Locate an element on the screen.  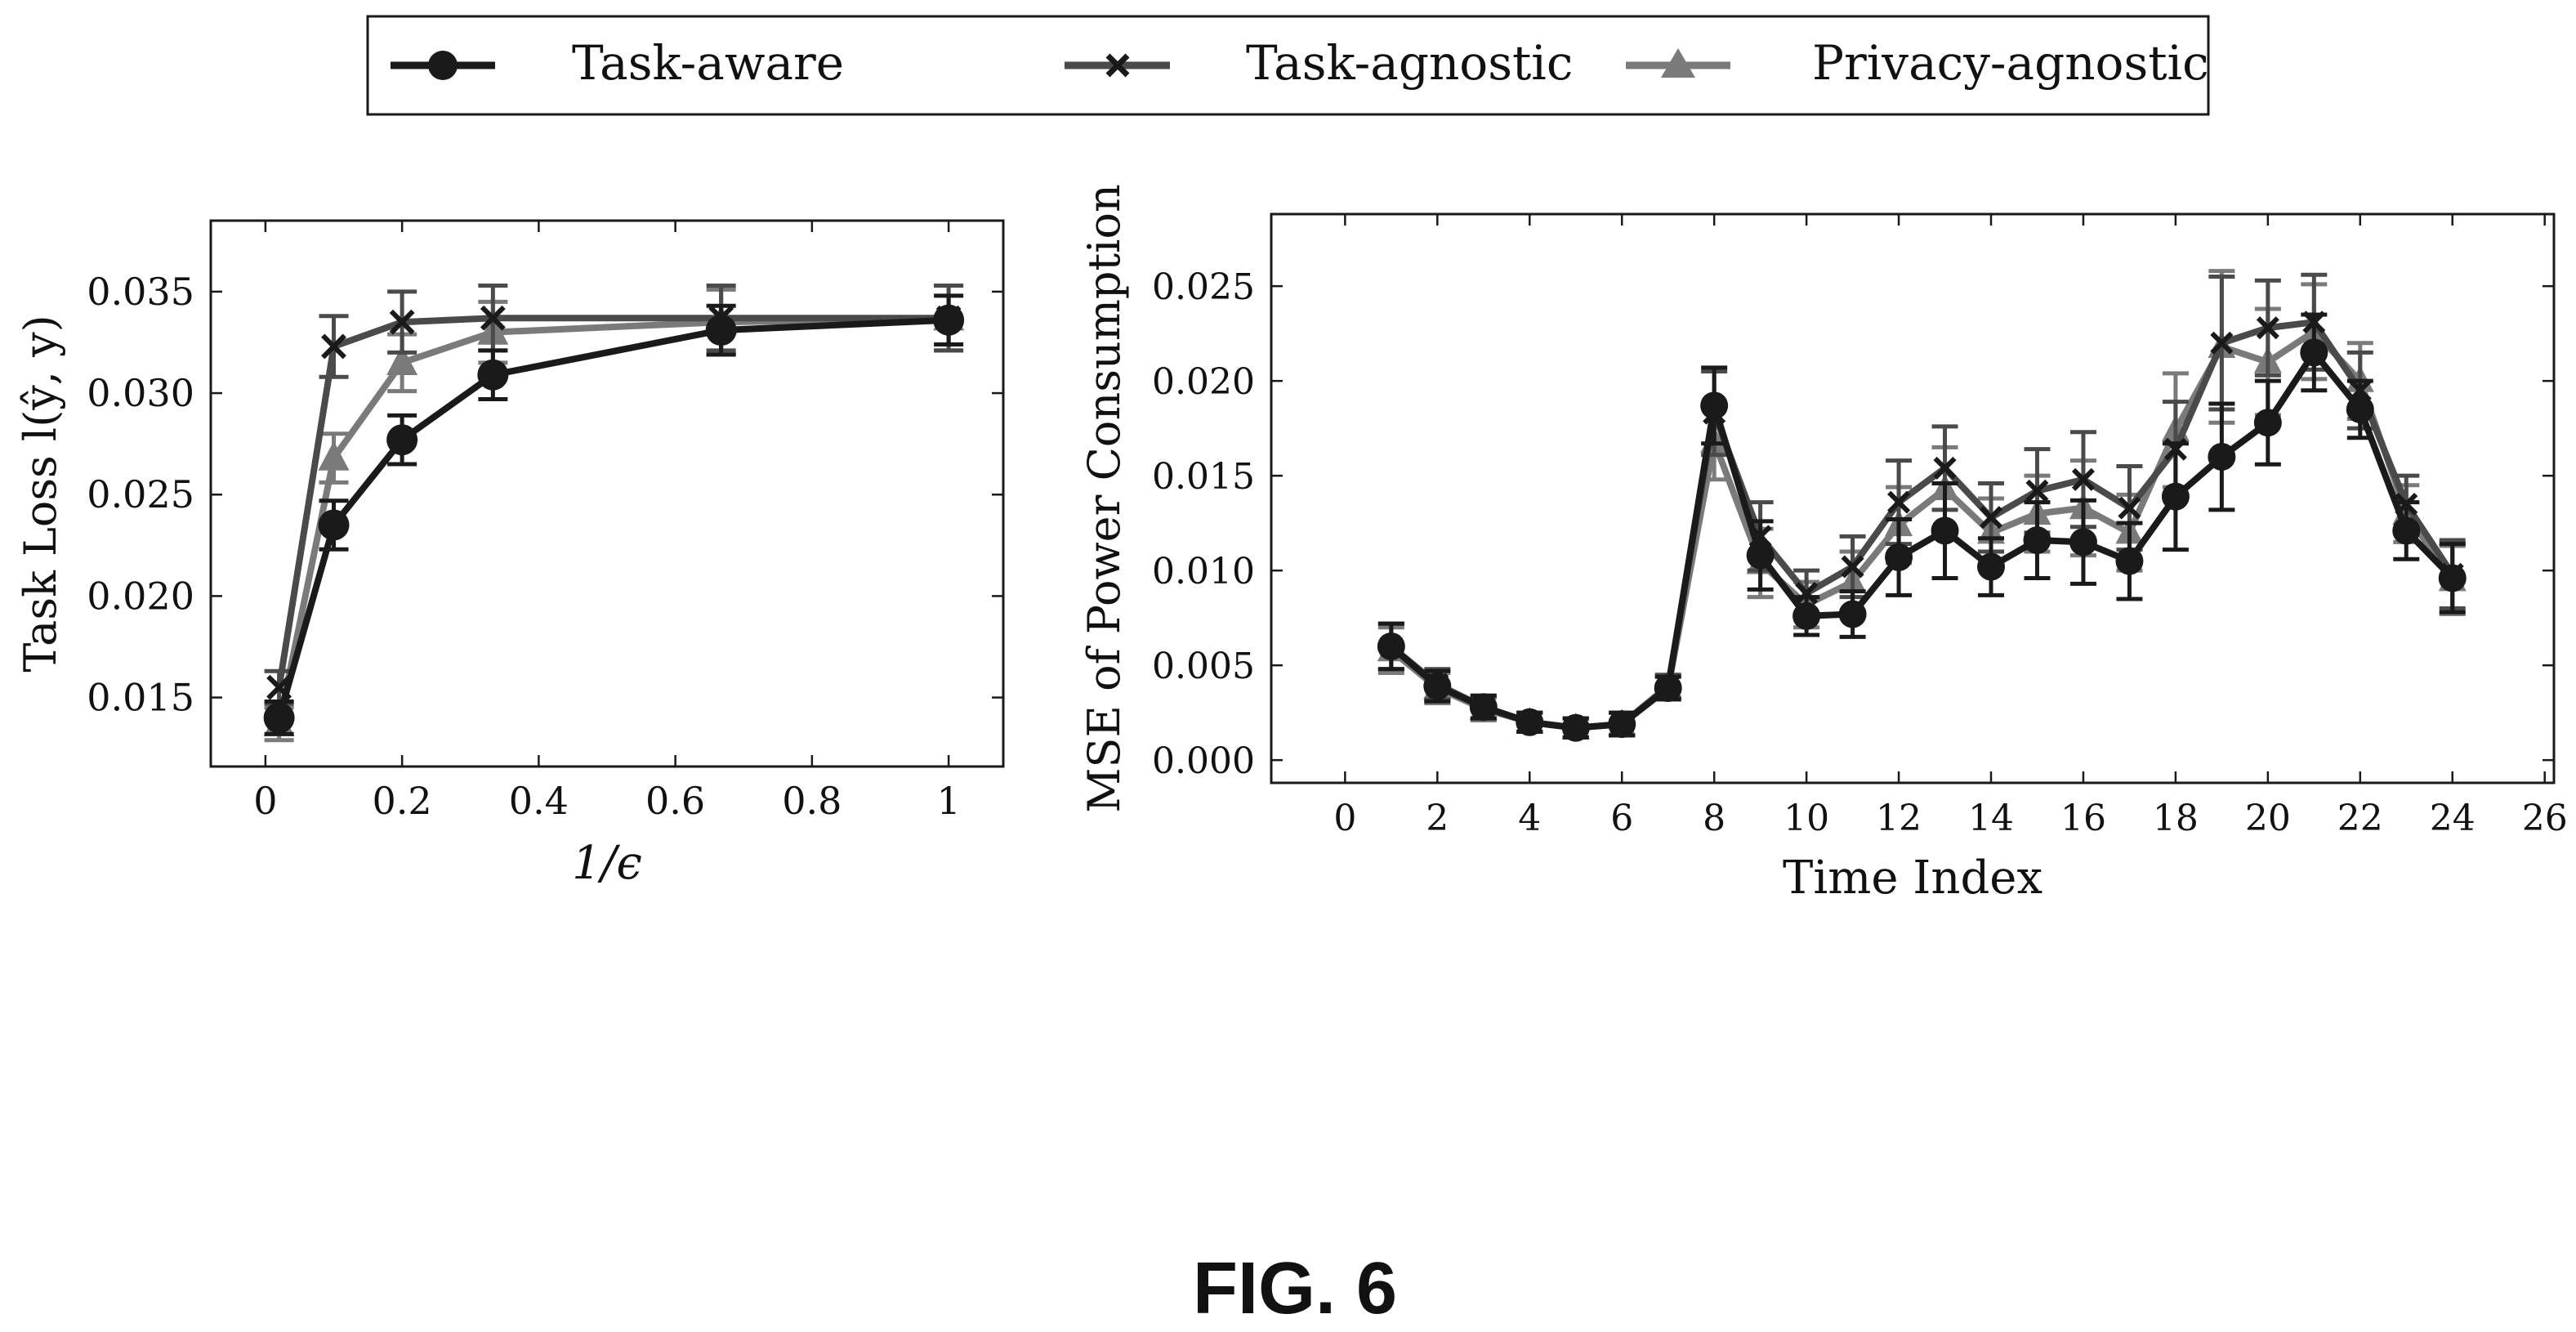
figure-caption: FIG. 6 is located at coordinates (1295, 1289).